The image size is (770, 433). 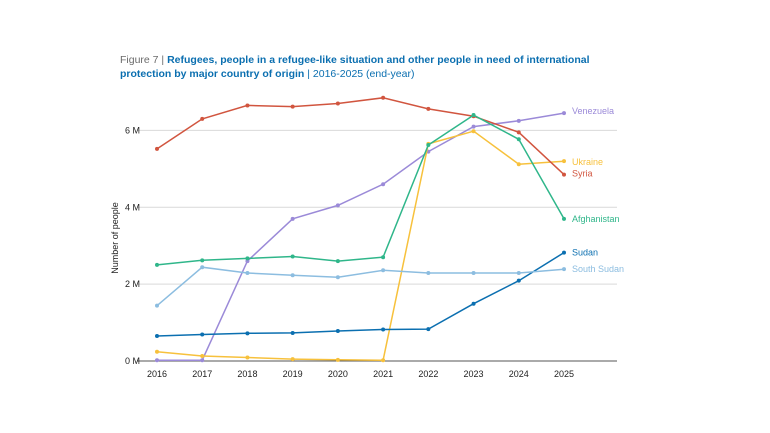 What do you see at coordinates (360, 374) in the screenshot?
I see `x-axis-ticks: 2016 2017 2018 2019 2020 2021 2022 2023 2024 2025` at bounding box center [360, 374].